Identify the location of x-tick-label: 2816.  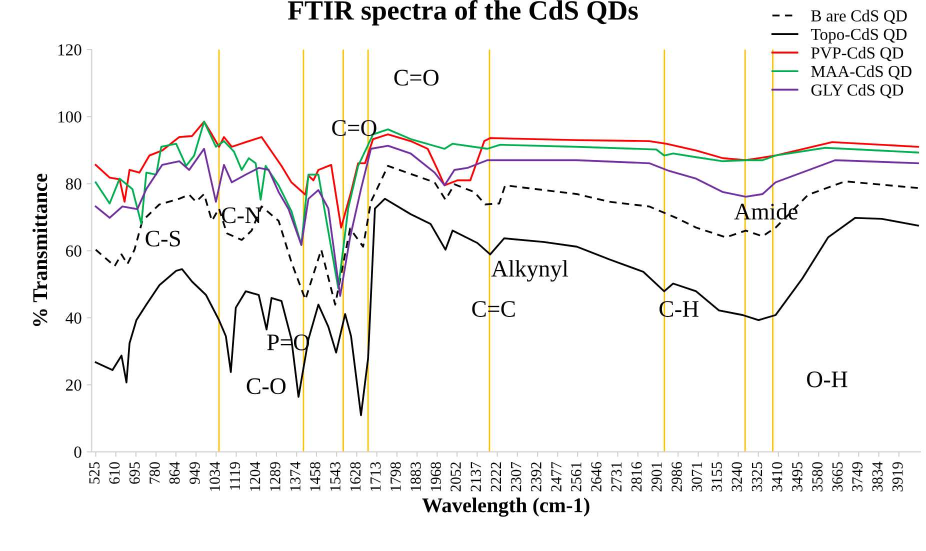
(636, 477).